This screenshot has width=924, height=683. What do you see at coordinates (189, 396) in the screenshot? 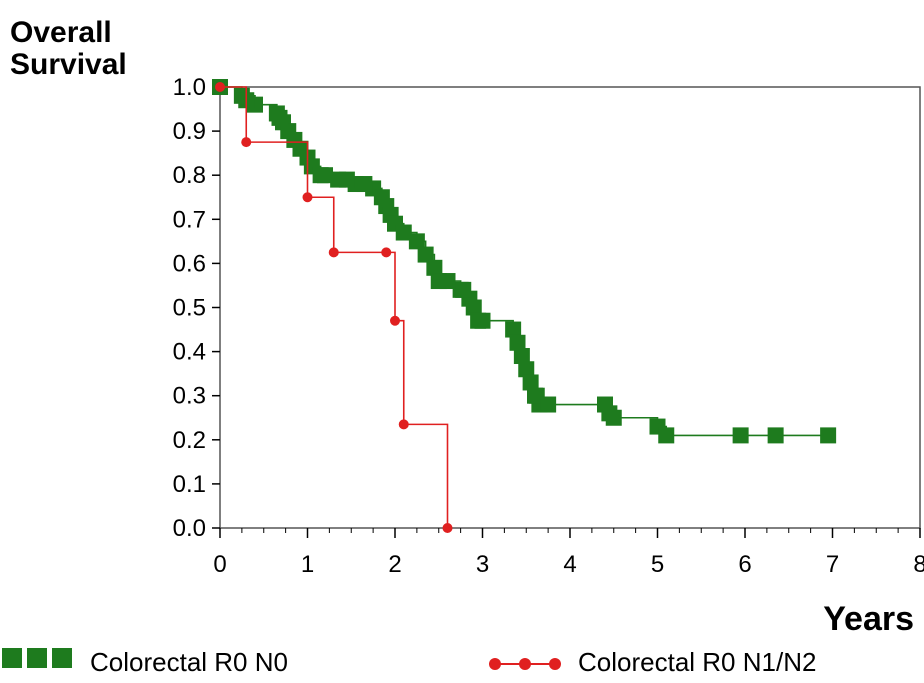
I see `y-tick-label: 0.3` at bounding box center [189, 396].